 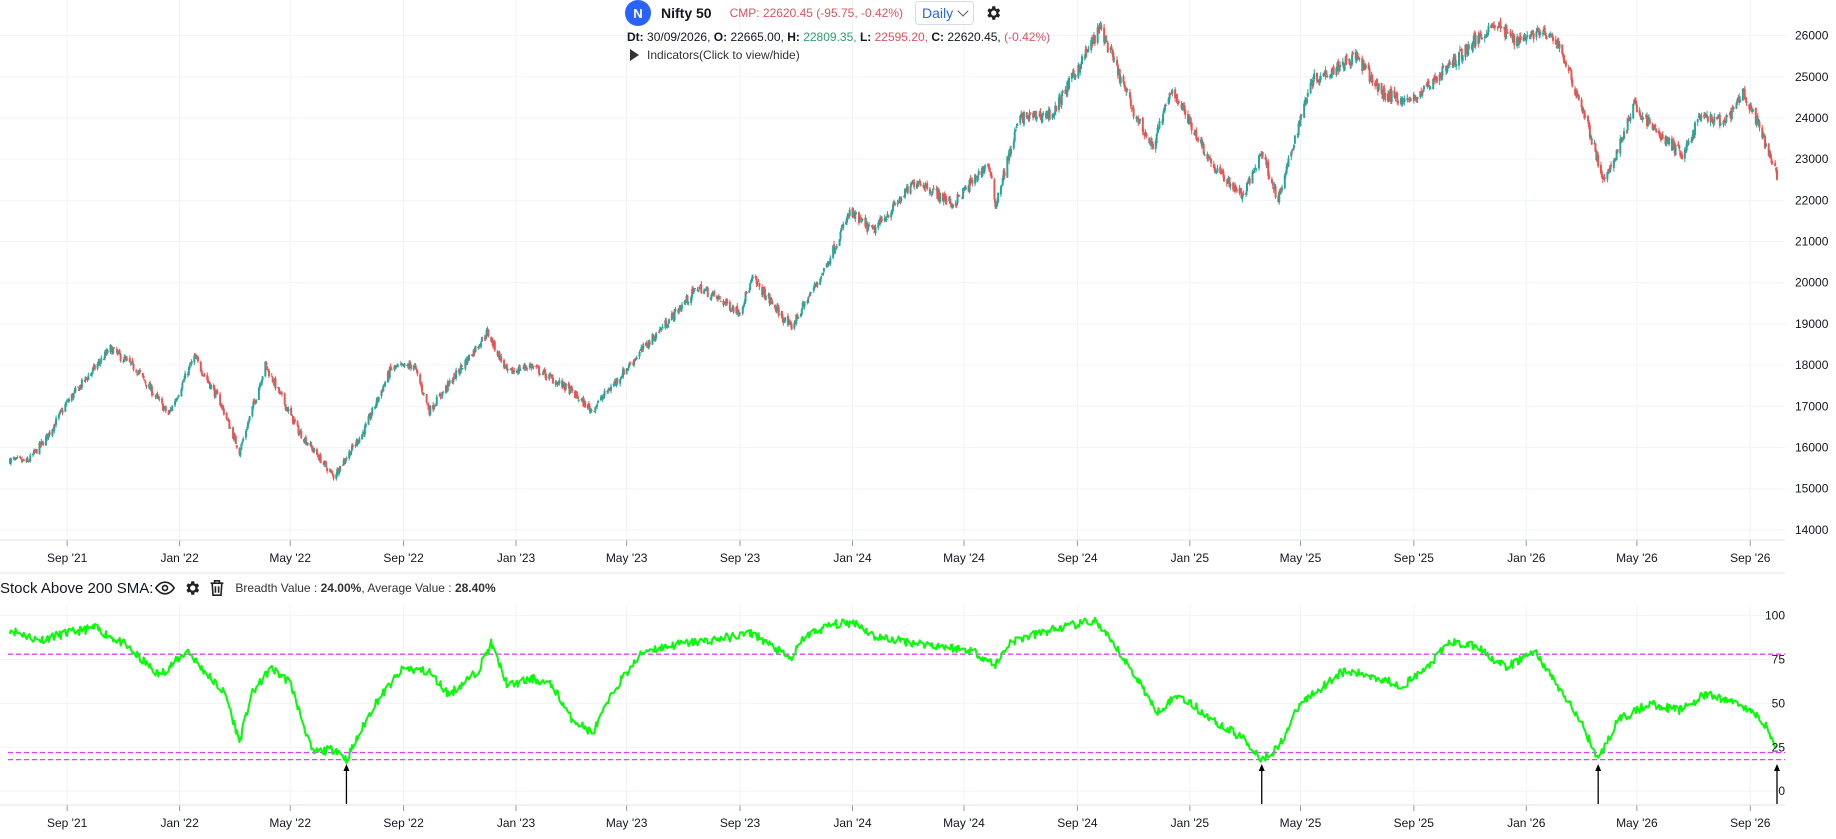 What do you see at coordinates (627, 823) in the screenshot?
I see `breadth-x-tick: May '23` at bounding box center [627, 823].